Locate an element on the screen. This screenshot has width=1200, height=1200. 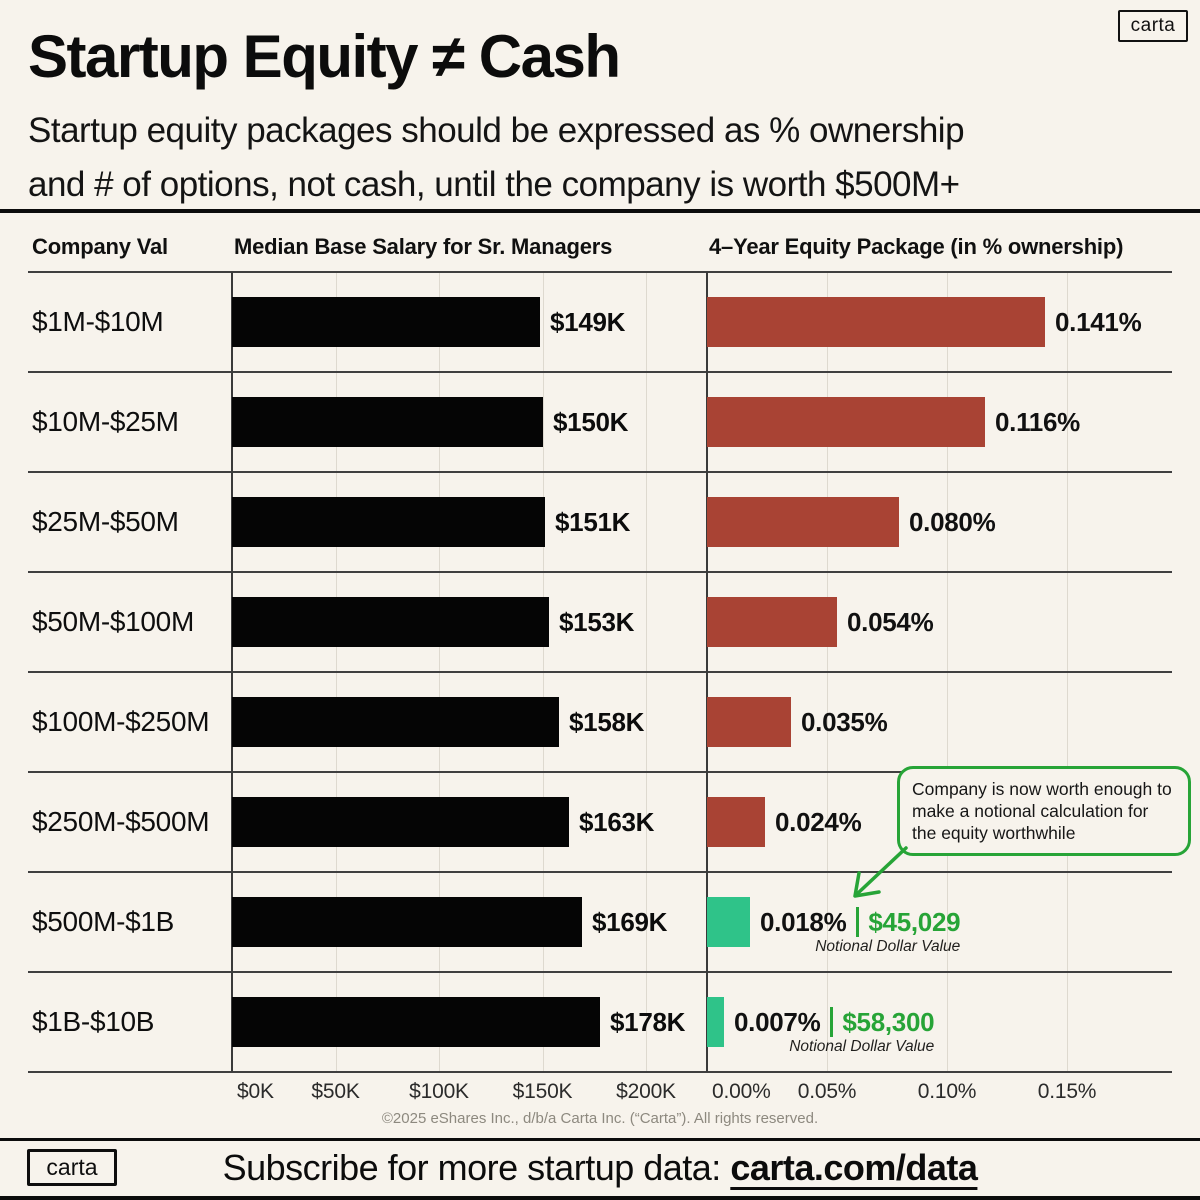
page-title: Startup Equity ≠ Cash is located at coordinates (324, 56).